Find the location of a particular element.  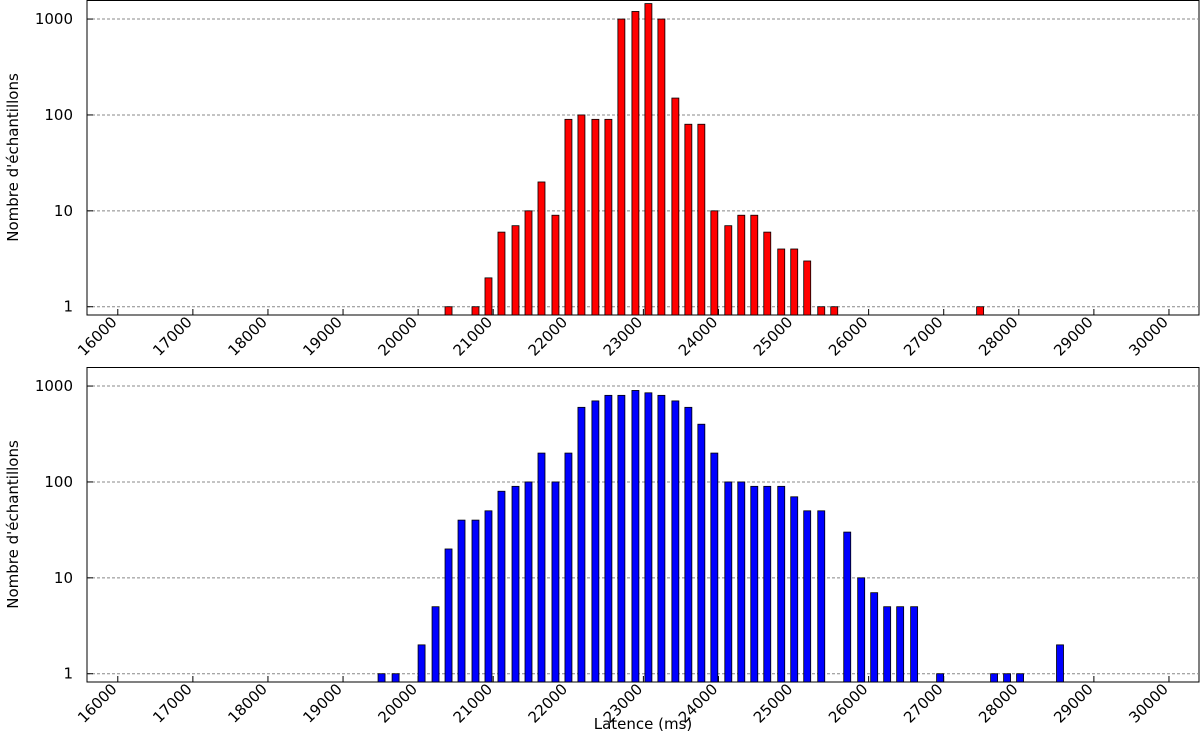

x-axis-label: Latence (ms) is located at coordinates (643, 724).